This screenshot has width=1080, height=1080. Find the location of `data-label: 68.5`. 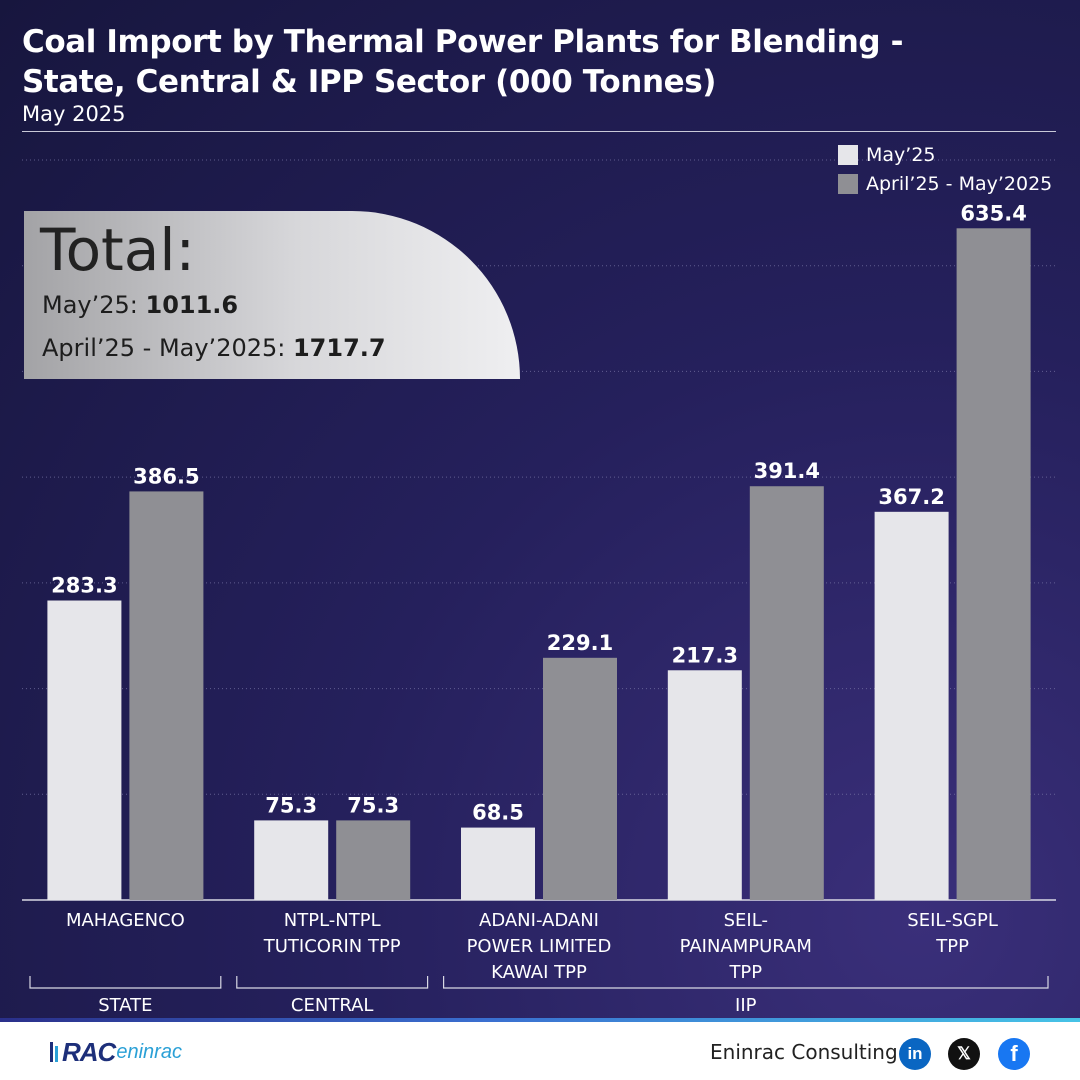

data-label: 68.5 is located at coordinates (498, 813).